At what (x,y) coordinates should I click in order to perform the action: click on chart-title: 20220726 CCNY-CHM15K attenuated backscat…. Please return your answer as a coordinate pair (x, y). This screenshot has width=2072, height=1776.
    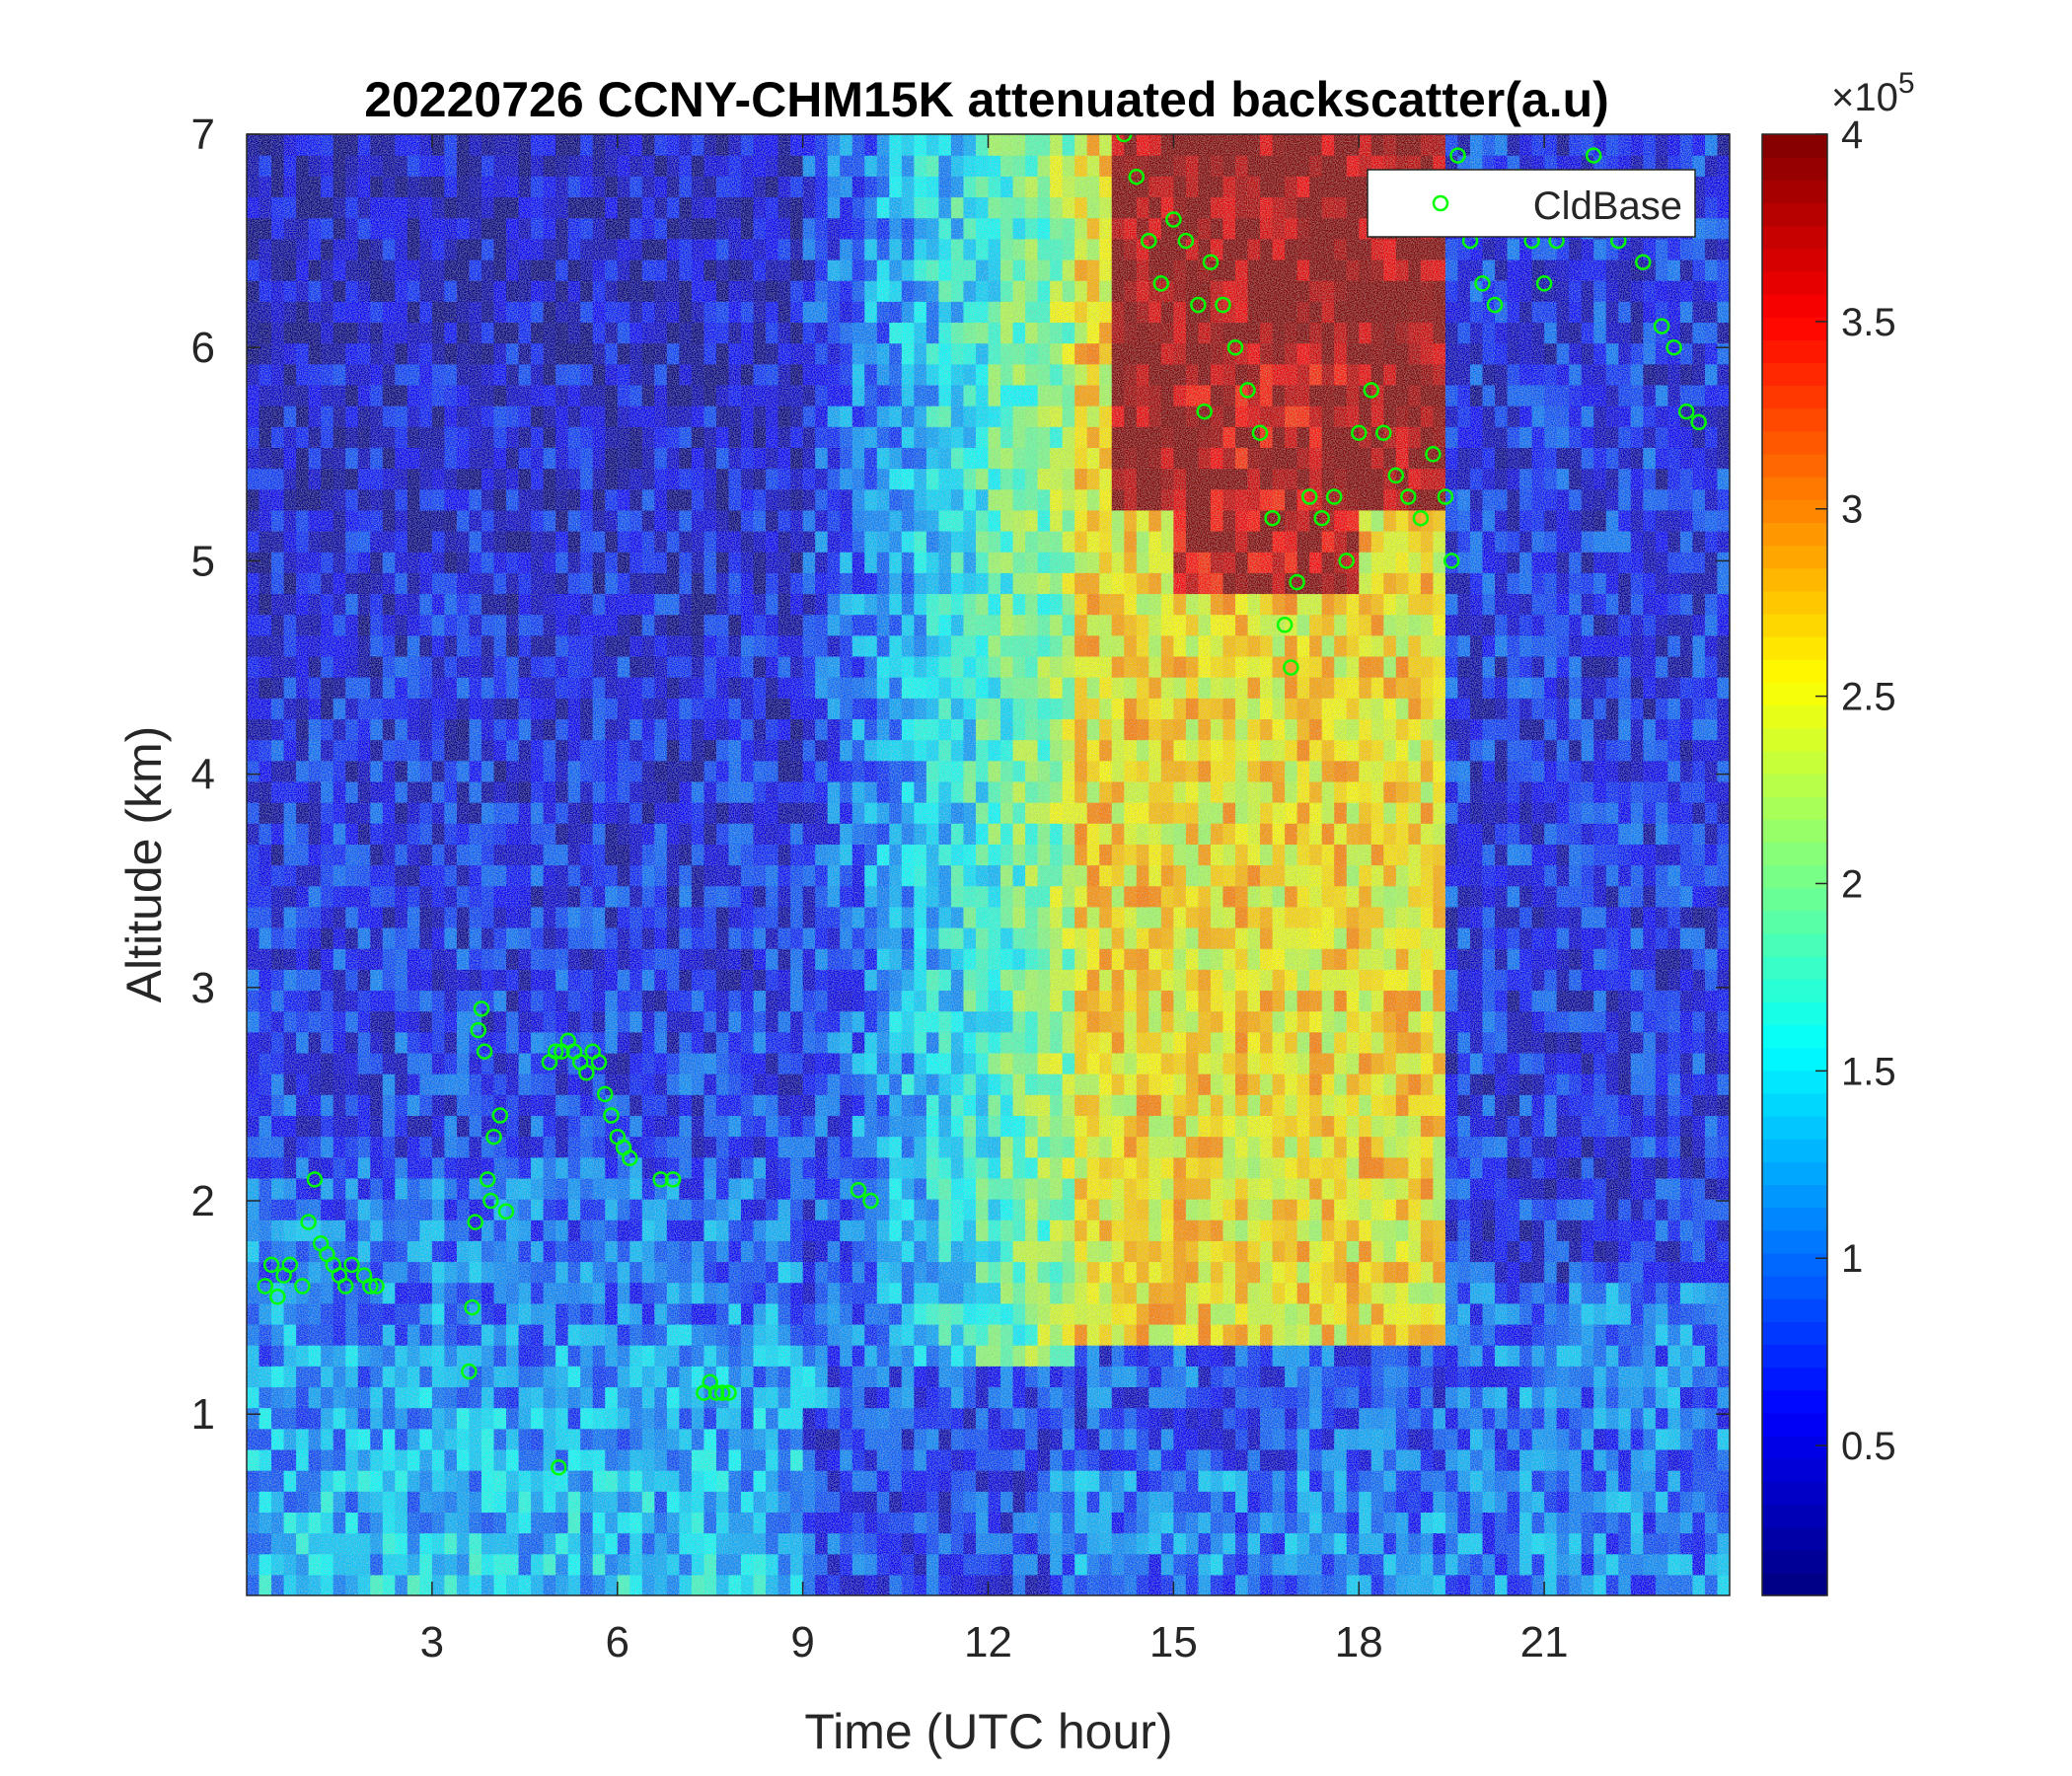
    Looking at the image, I should click on (987, 99).